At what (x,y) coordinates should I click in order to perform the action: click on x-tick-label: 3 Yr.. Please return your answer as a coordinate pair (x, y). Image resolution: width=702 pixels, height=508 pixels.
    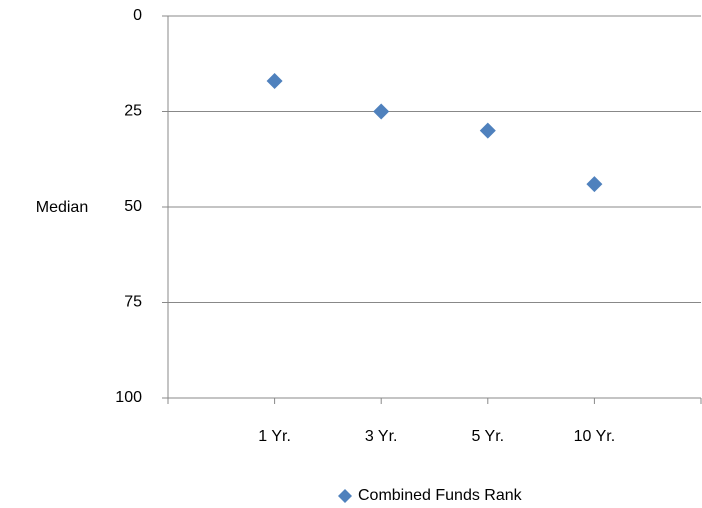
    Looking at the image, I should click on (381, 436).